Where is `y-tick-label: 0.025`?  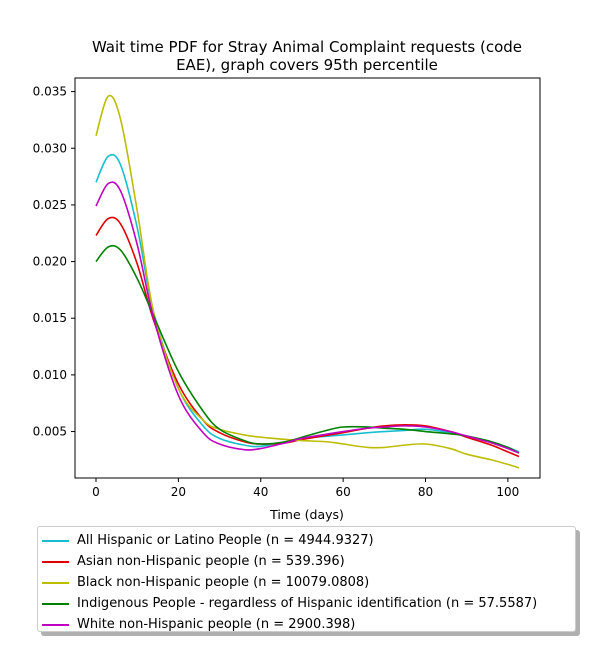 y-tick-label: 0.025 is located at coordinates (50, 205).